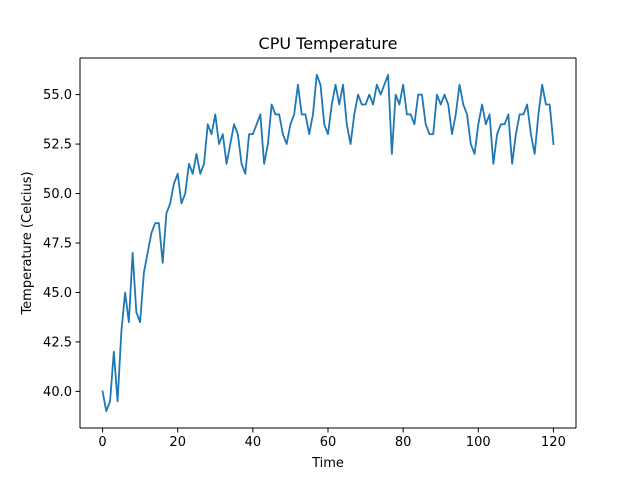 Image resolution: width=640 pixels, height=480 pixels. What do you see at coordinates (102, 442) in the screenshot?
I see `x-tick-label: 0` at bounding box center [102, 442].